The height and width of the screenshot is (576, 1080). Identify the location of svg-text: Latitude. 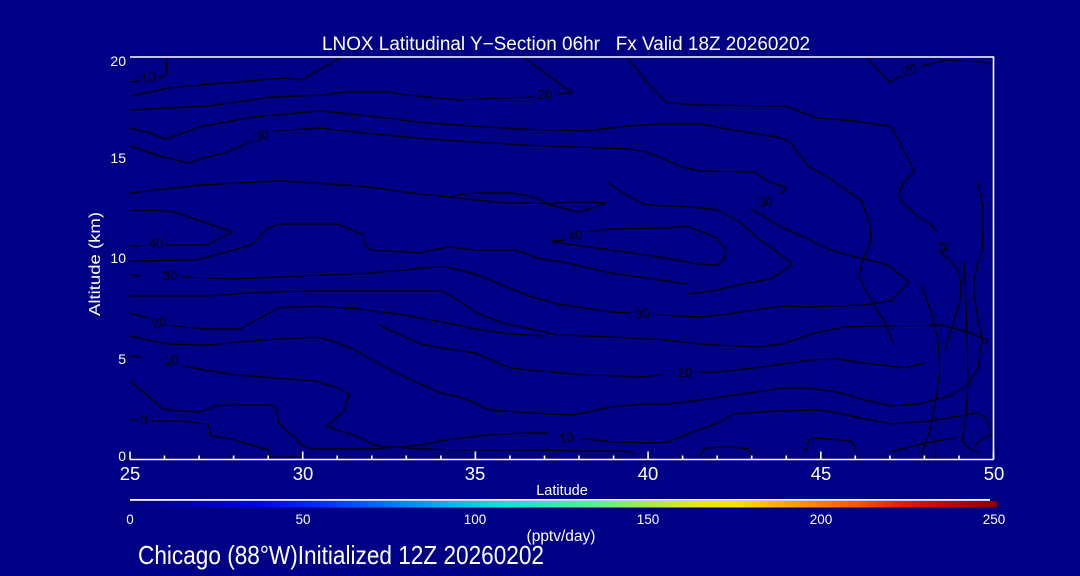
(562, 491).